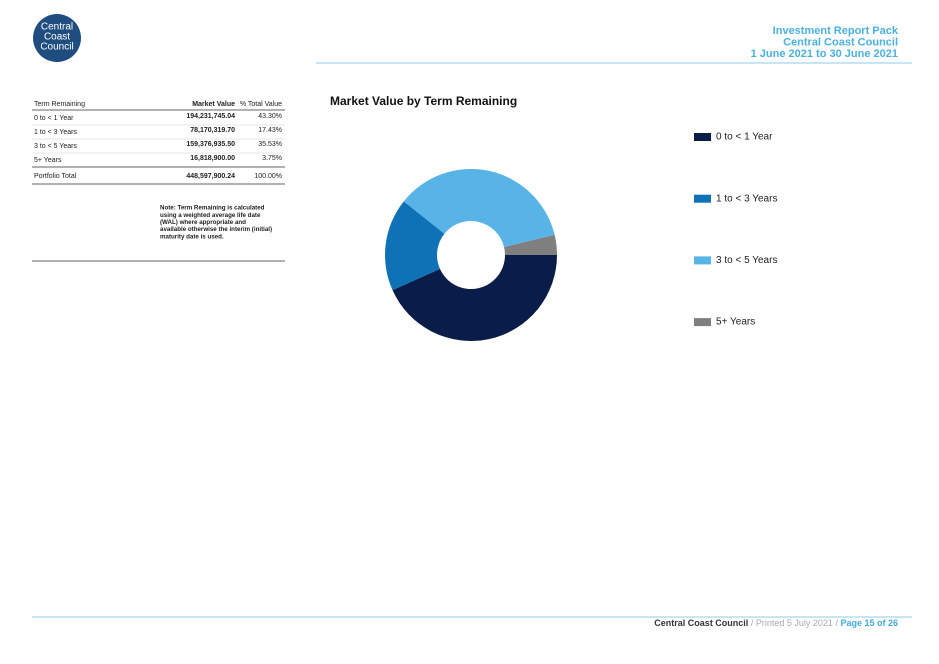 The width and height of the screenshot is (939, 664). Describe the element at coordinates (55, 176) in the screenshot. I see `table-total: Portfolio Total` at that location.